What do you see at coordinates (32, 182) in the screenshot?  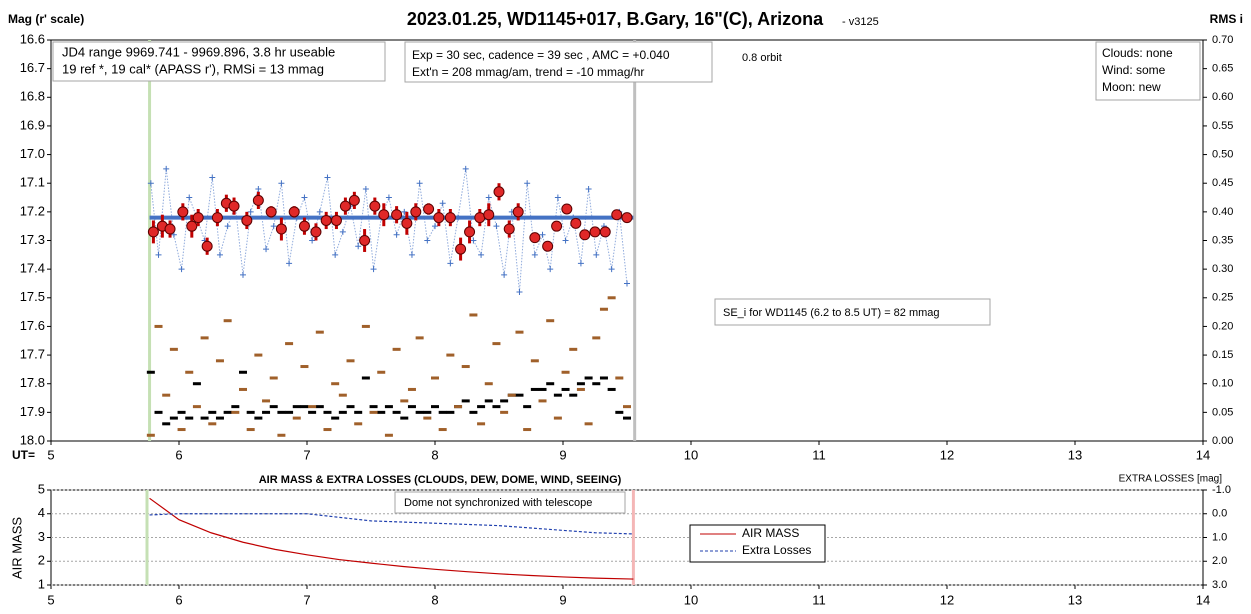 I see `y-tick-label: 17.1` at bounding box center [32, 182].